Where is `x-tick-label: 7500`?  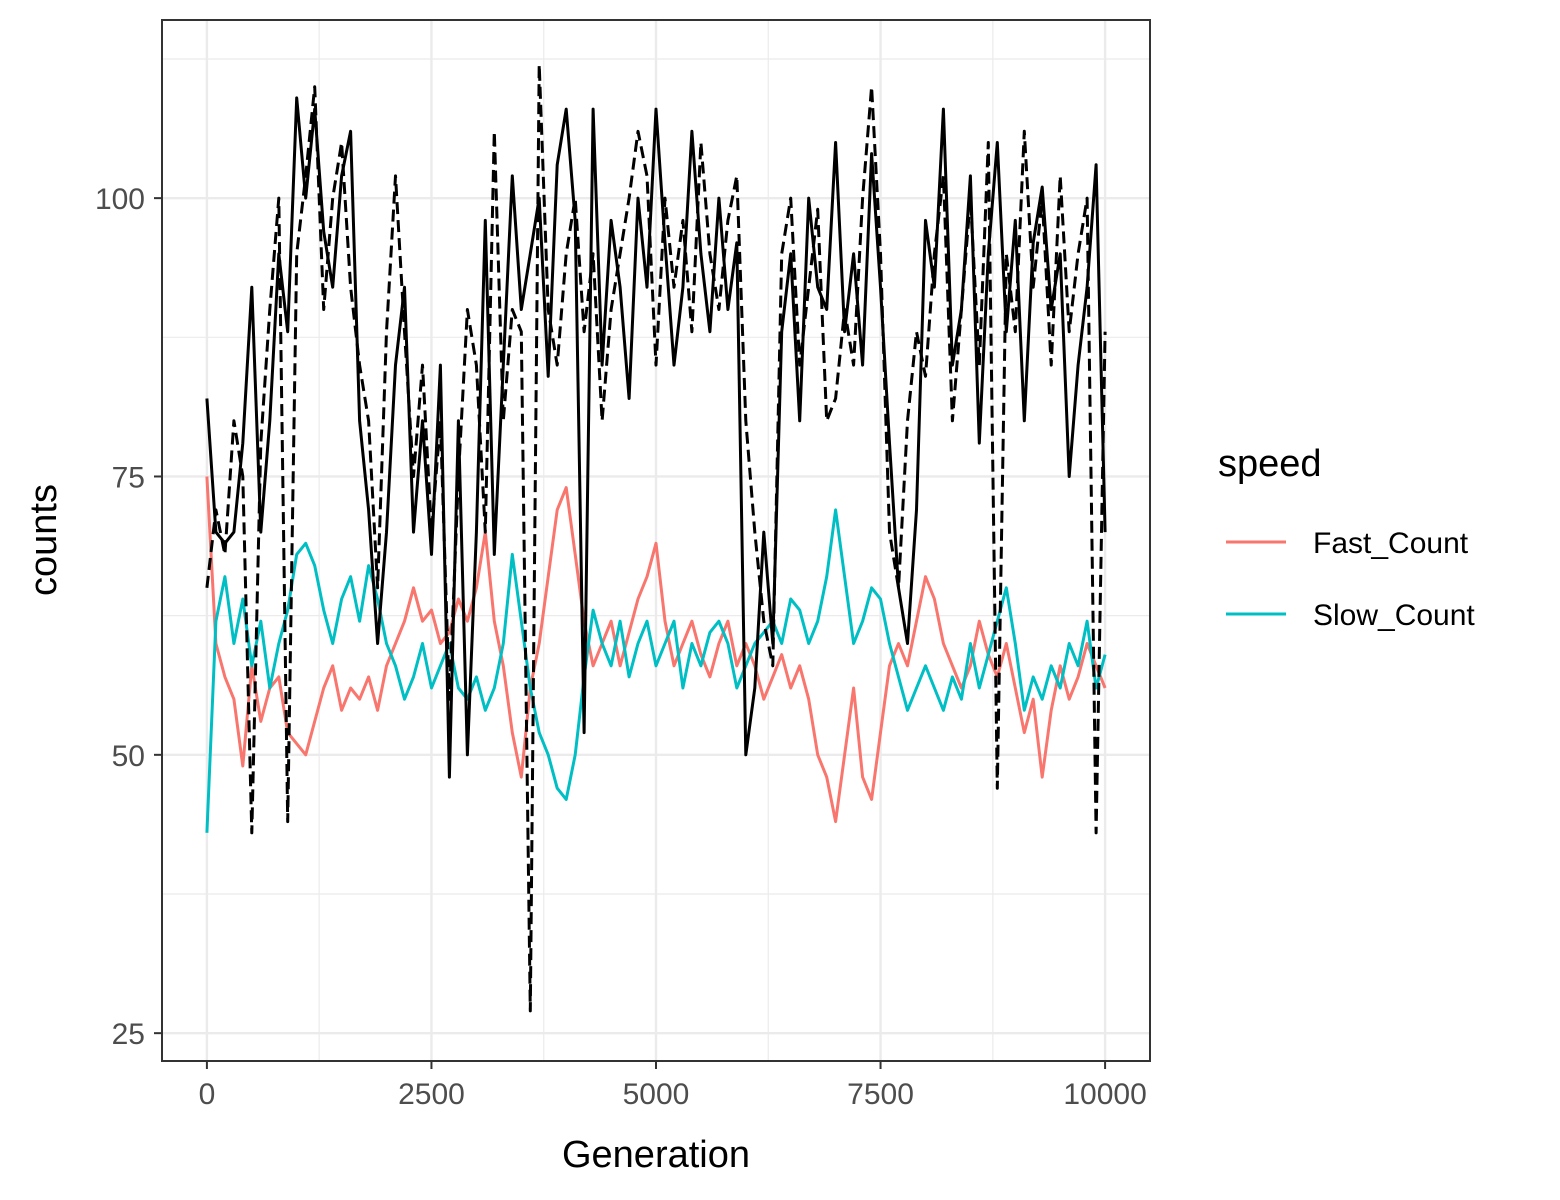
x-tick-label: 7500 is located at coordinates (880, 1094).